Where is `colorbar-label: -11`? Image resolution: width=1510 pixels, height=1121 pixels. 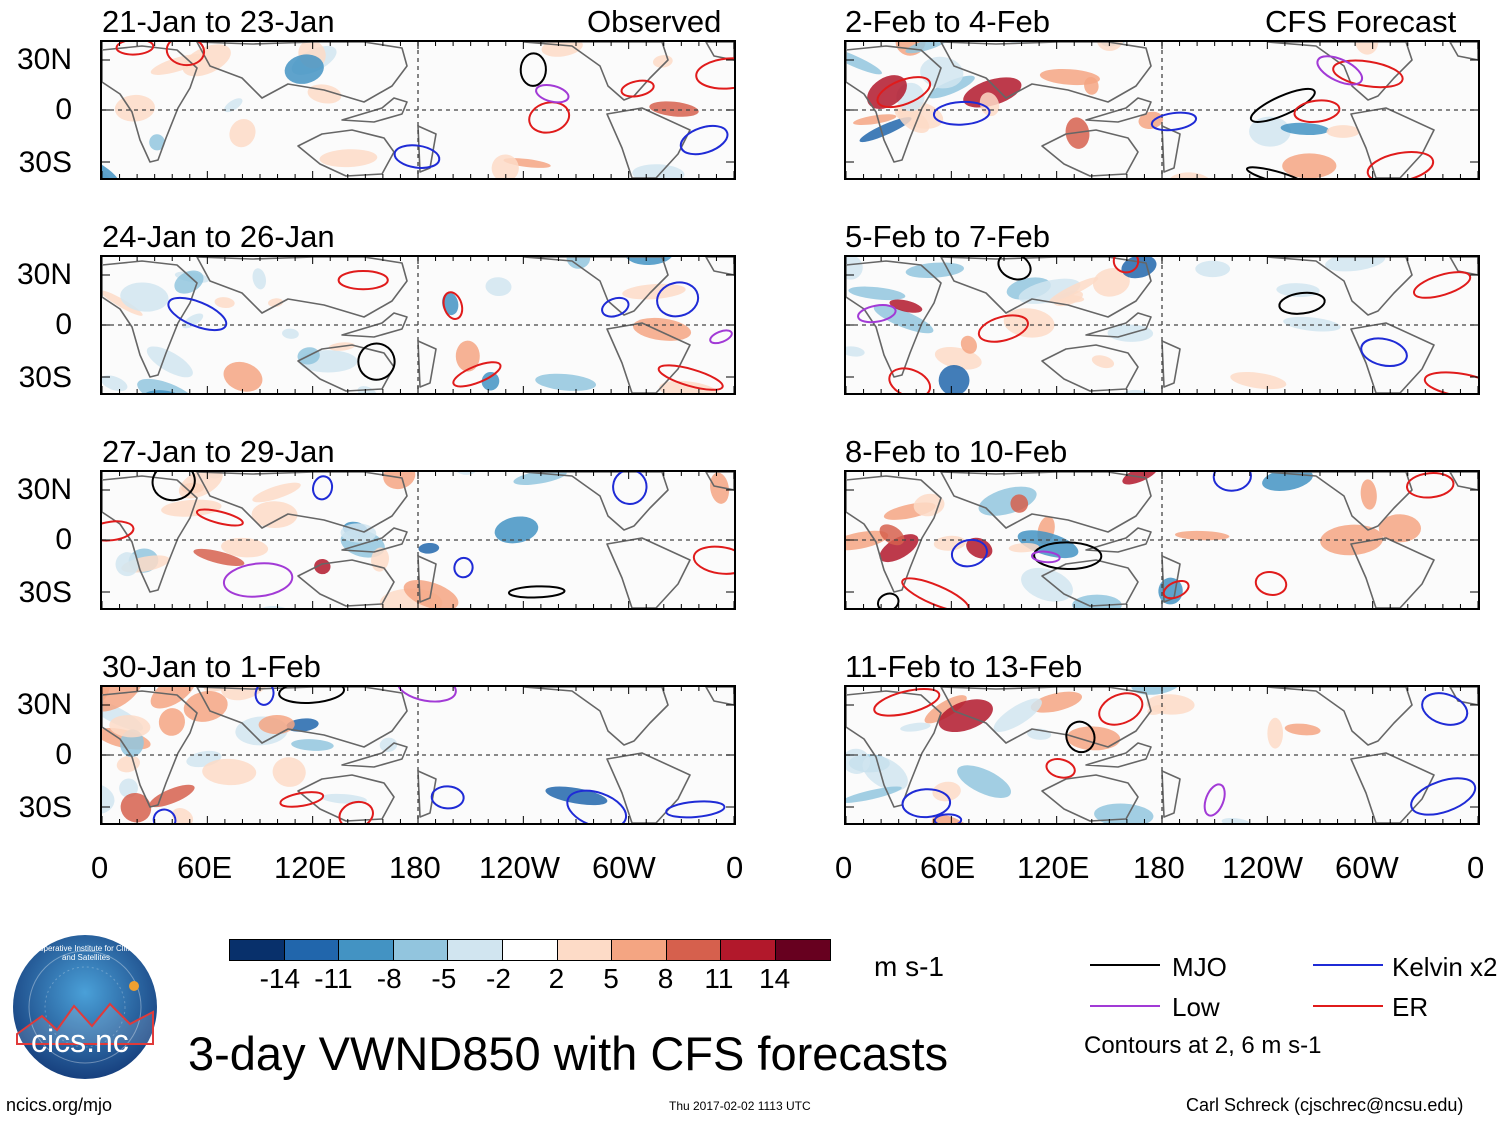 colorbar-label: -11 is located at coordinates (333, 978).